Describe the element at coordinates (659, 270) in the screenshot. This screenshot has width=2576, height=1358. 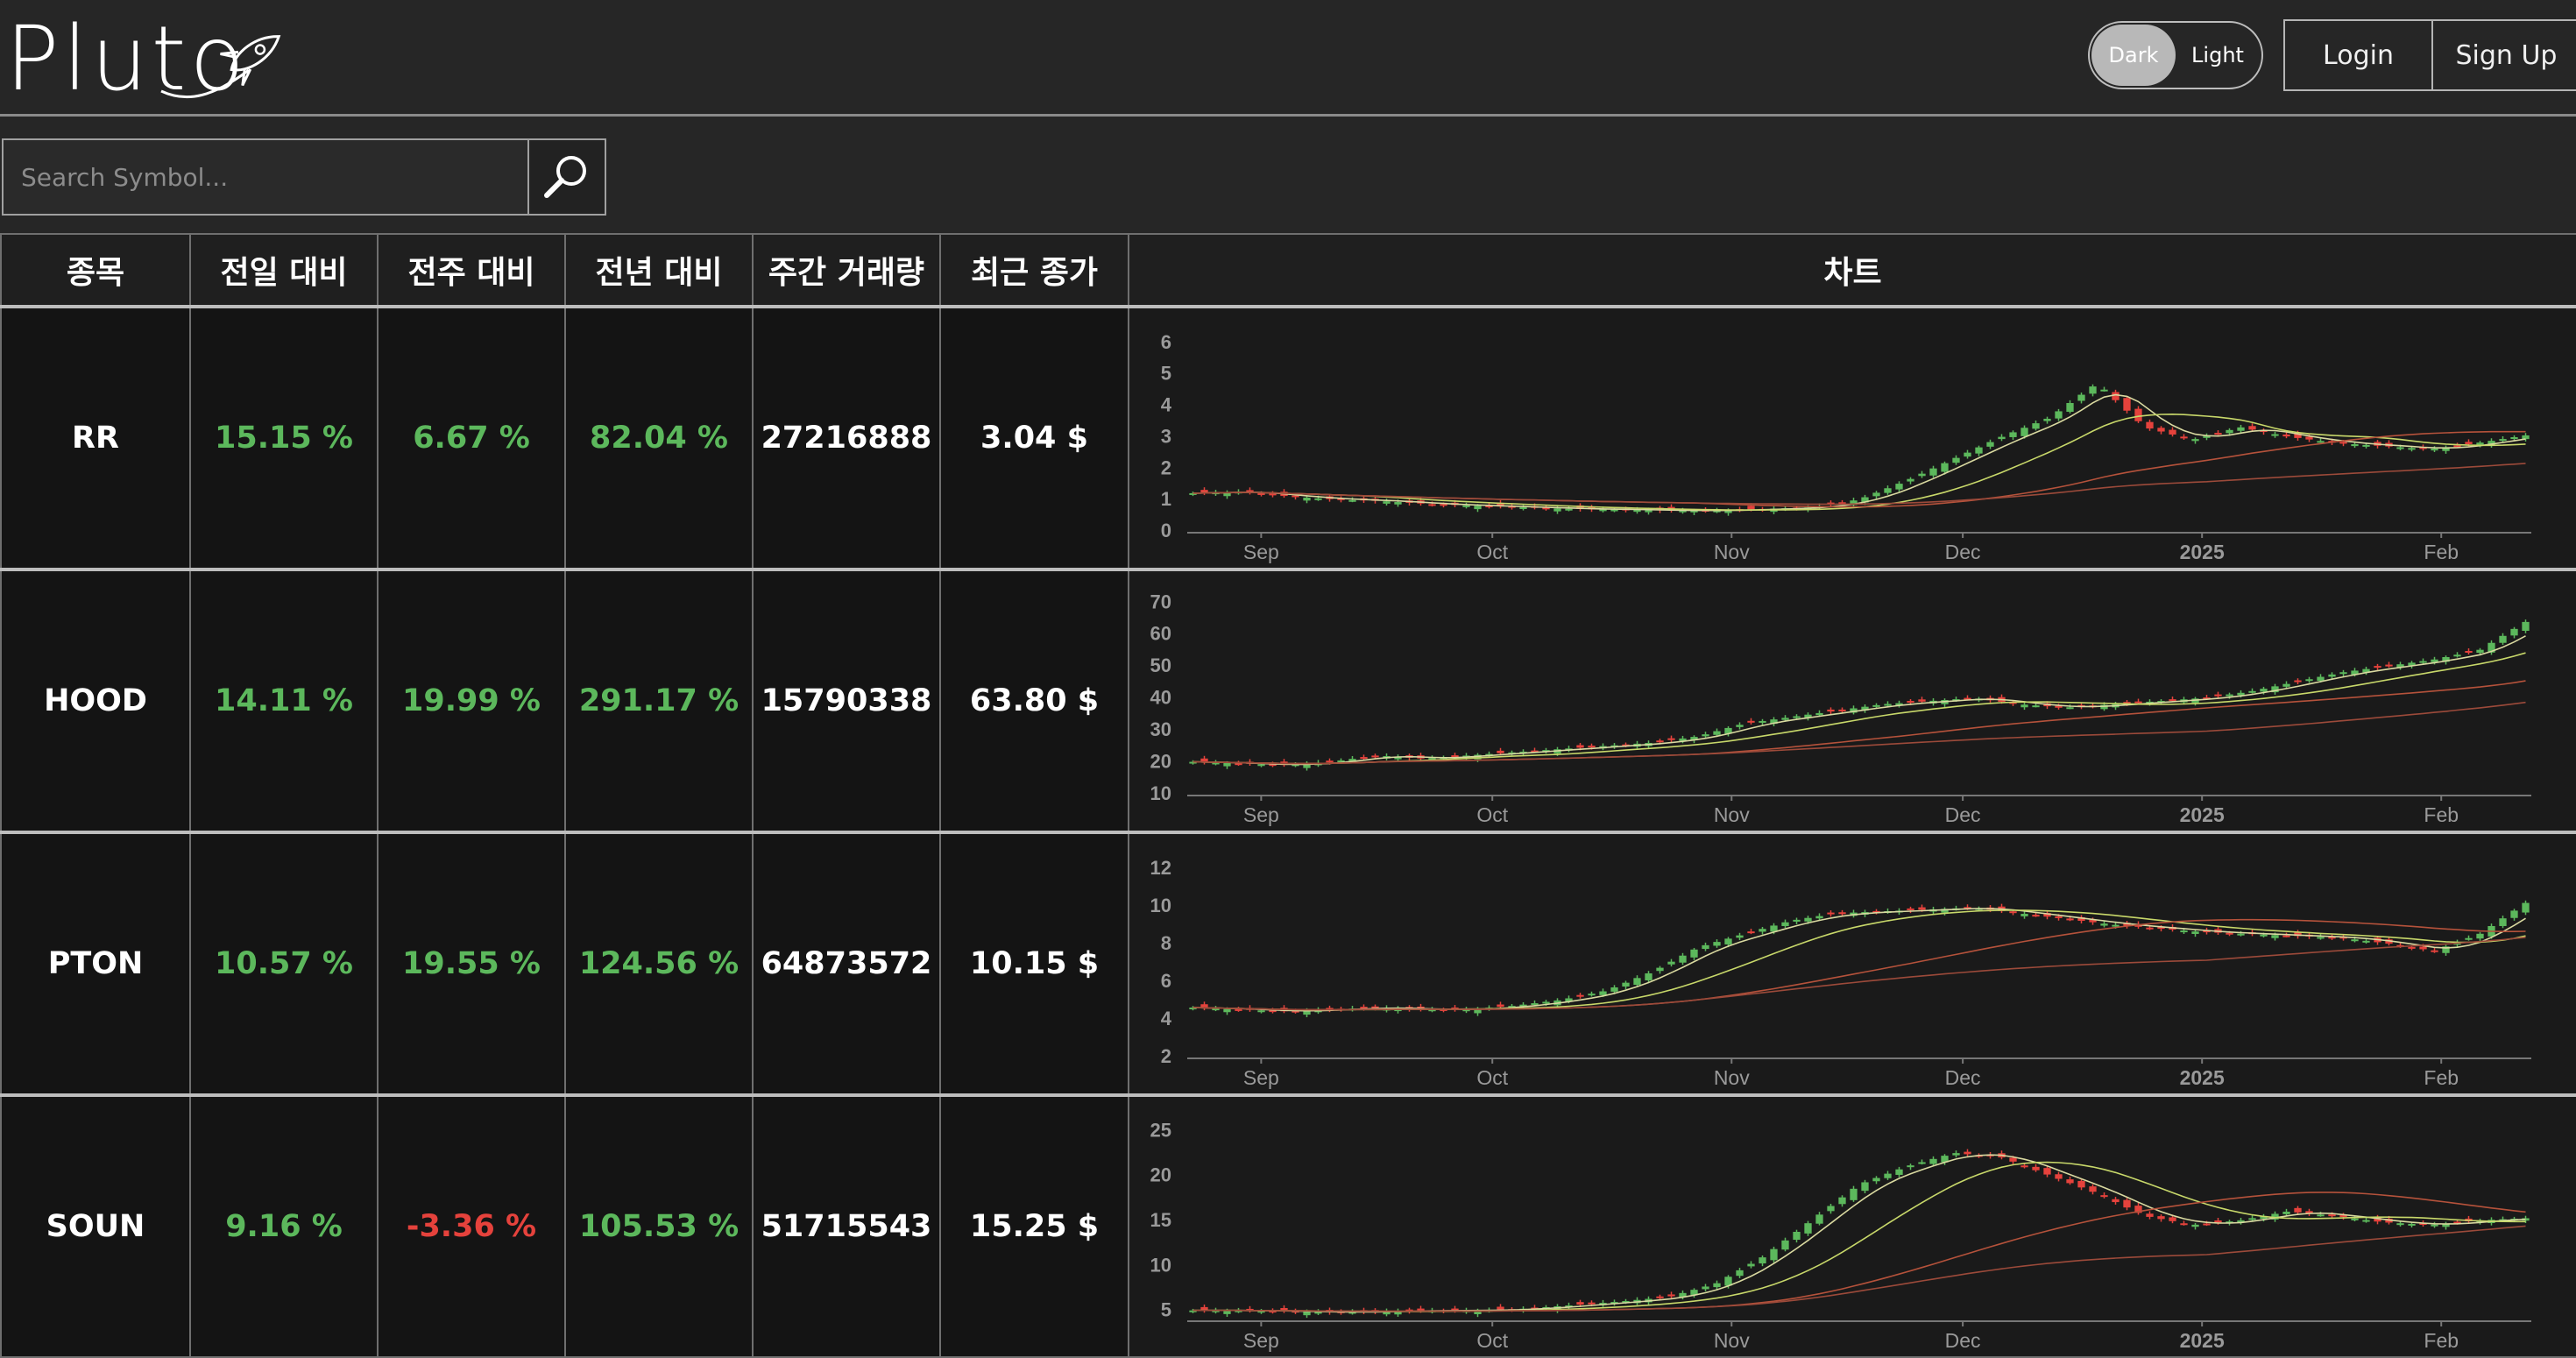
I see `header-year-change: 전년 대비` at that location.